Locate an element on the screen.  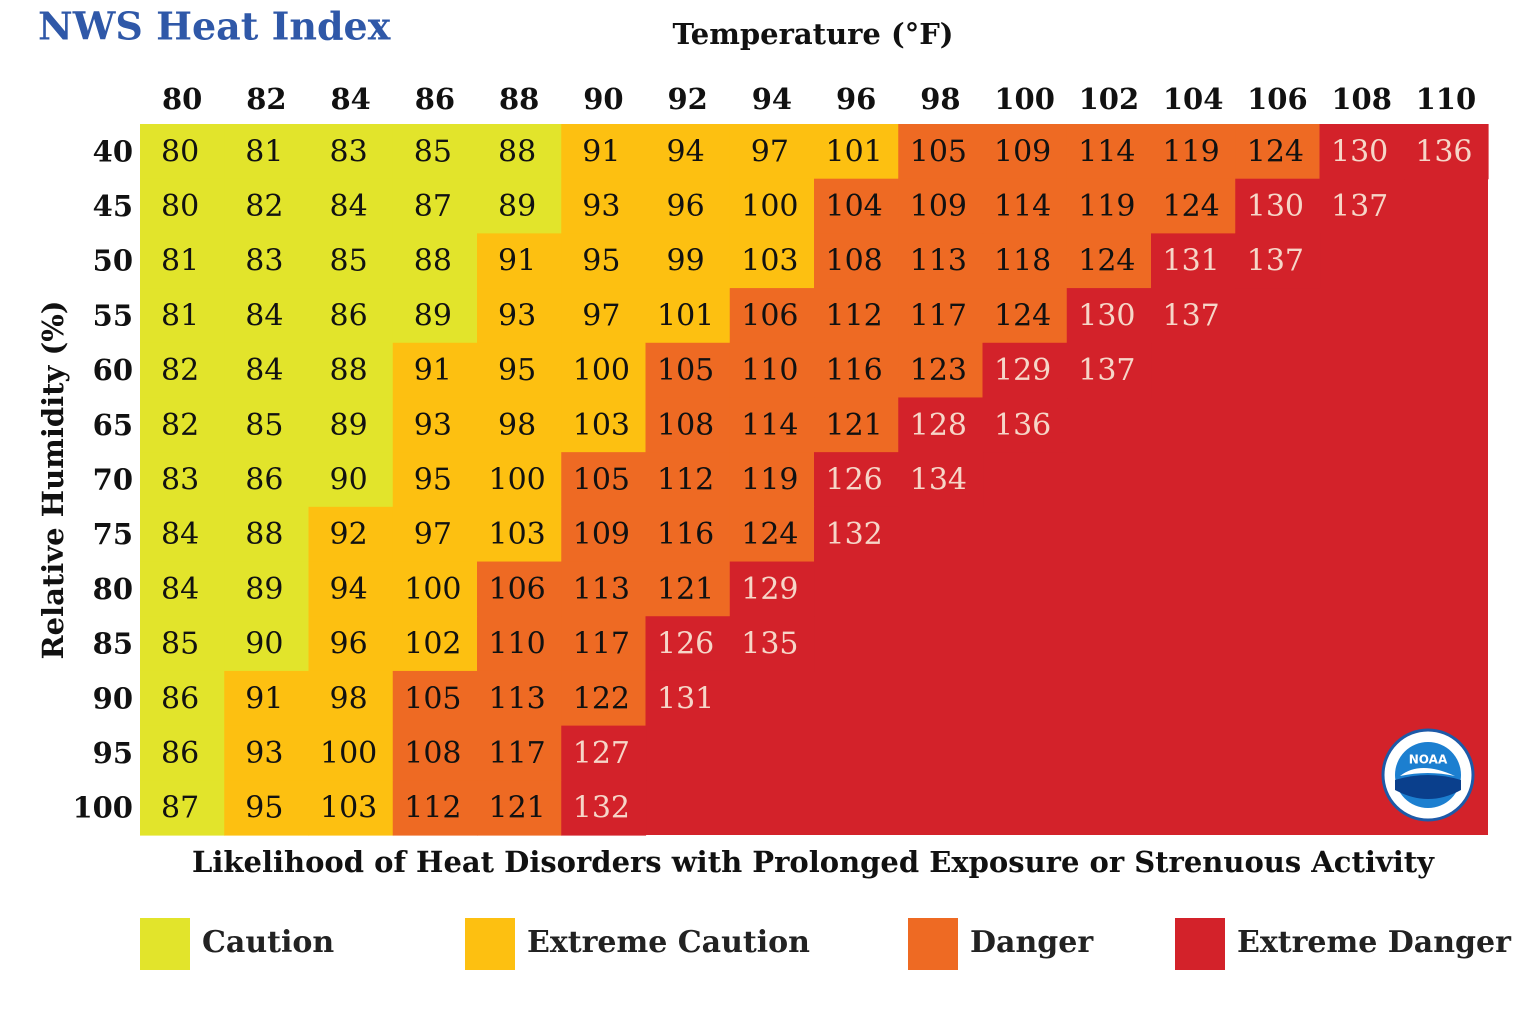
cell-value: 128 is located at coordinates (938, 425).